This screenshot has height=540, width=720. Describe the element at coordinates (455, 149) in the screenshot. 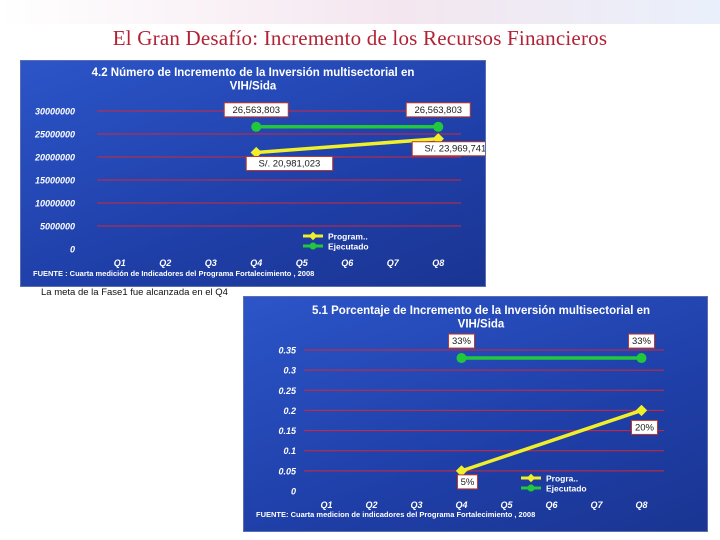

I see `annotation-label: S/. 23,969,741` at that location.